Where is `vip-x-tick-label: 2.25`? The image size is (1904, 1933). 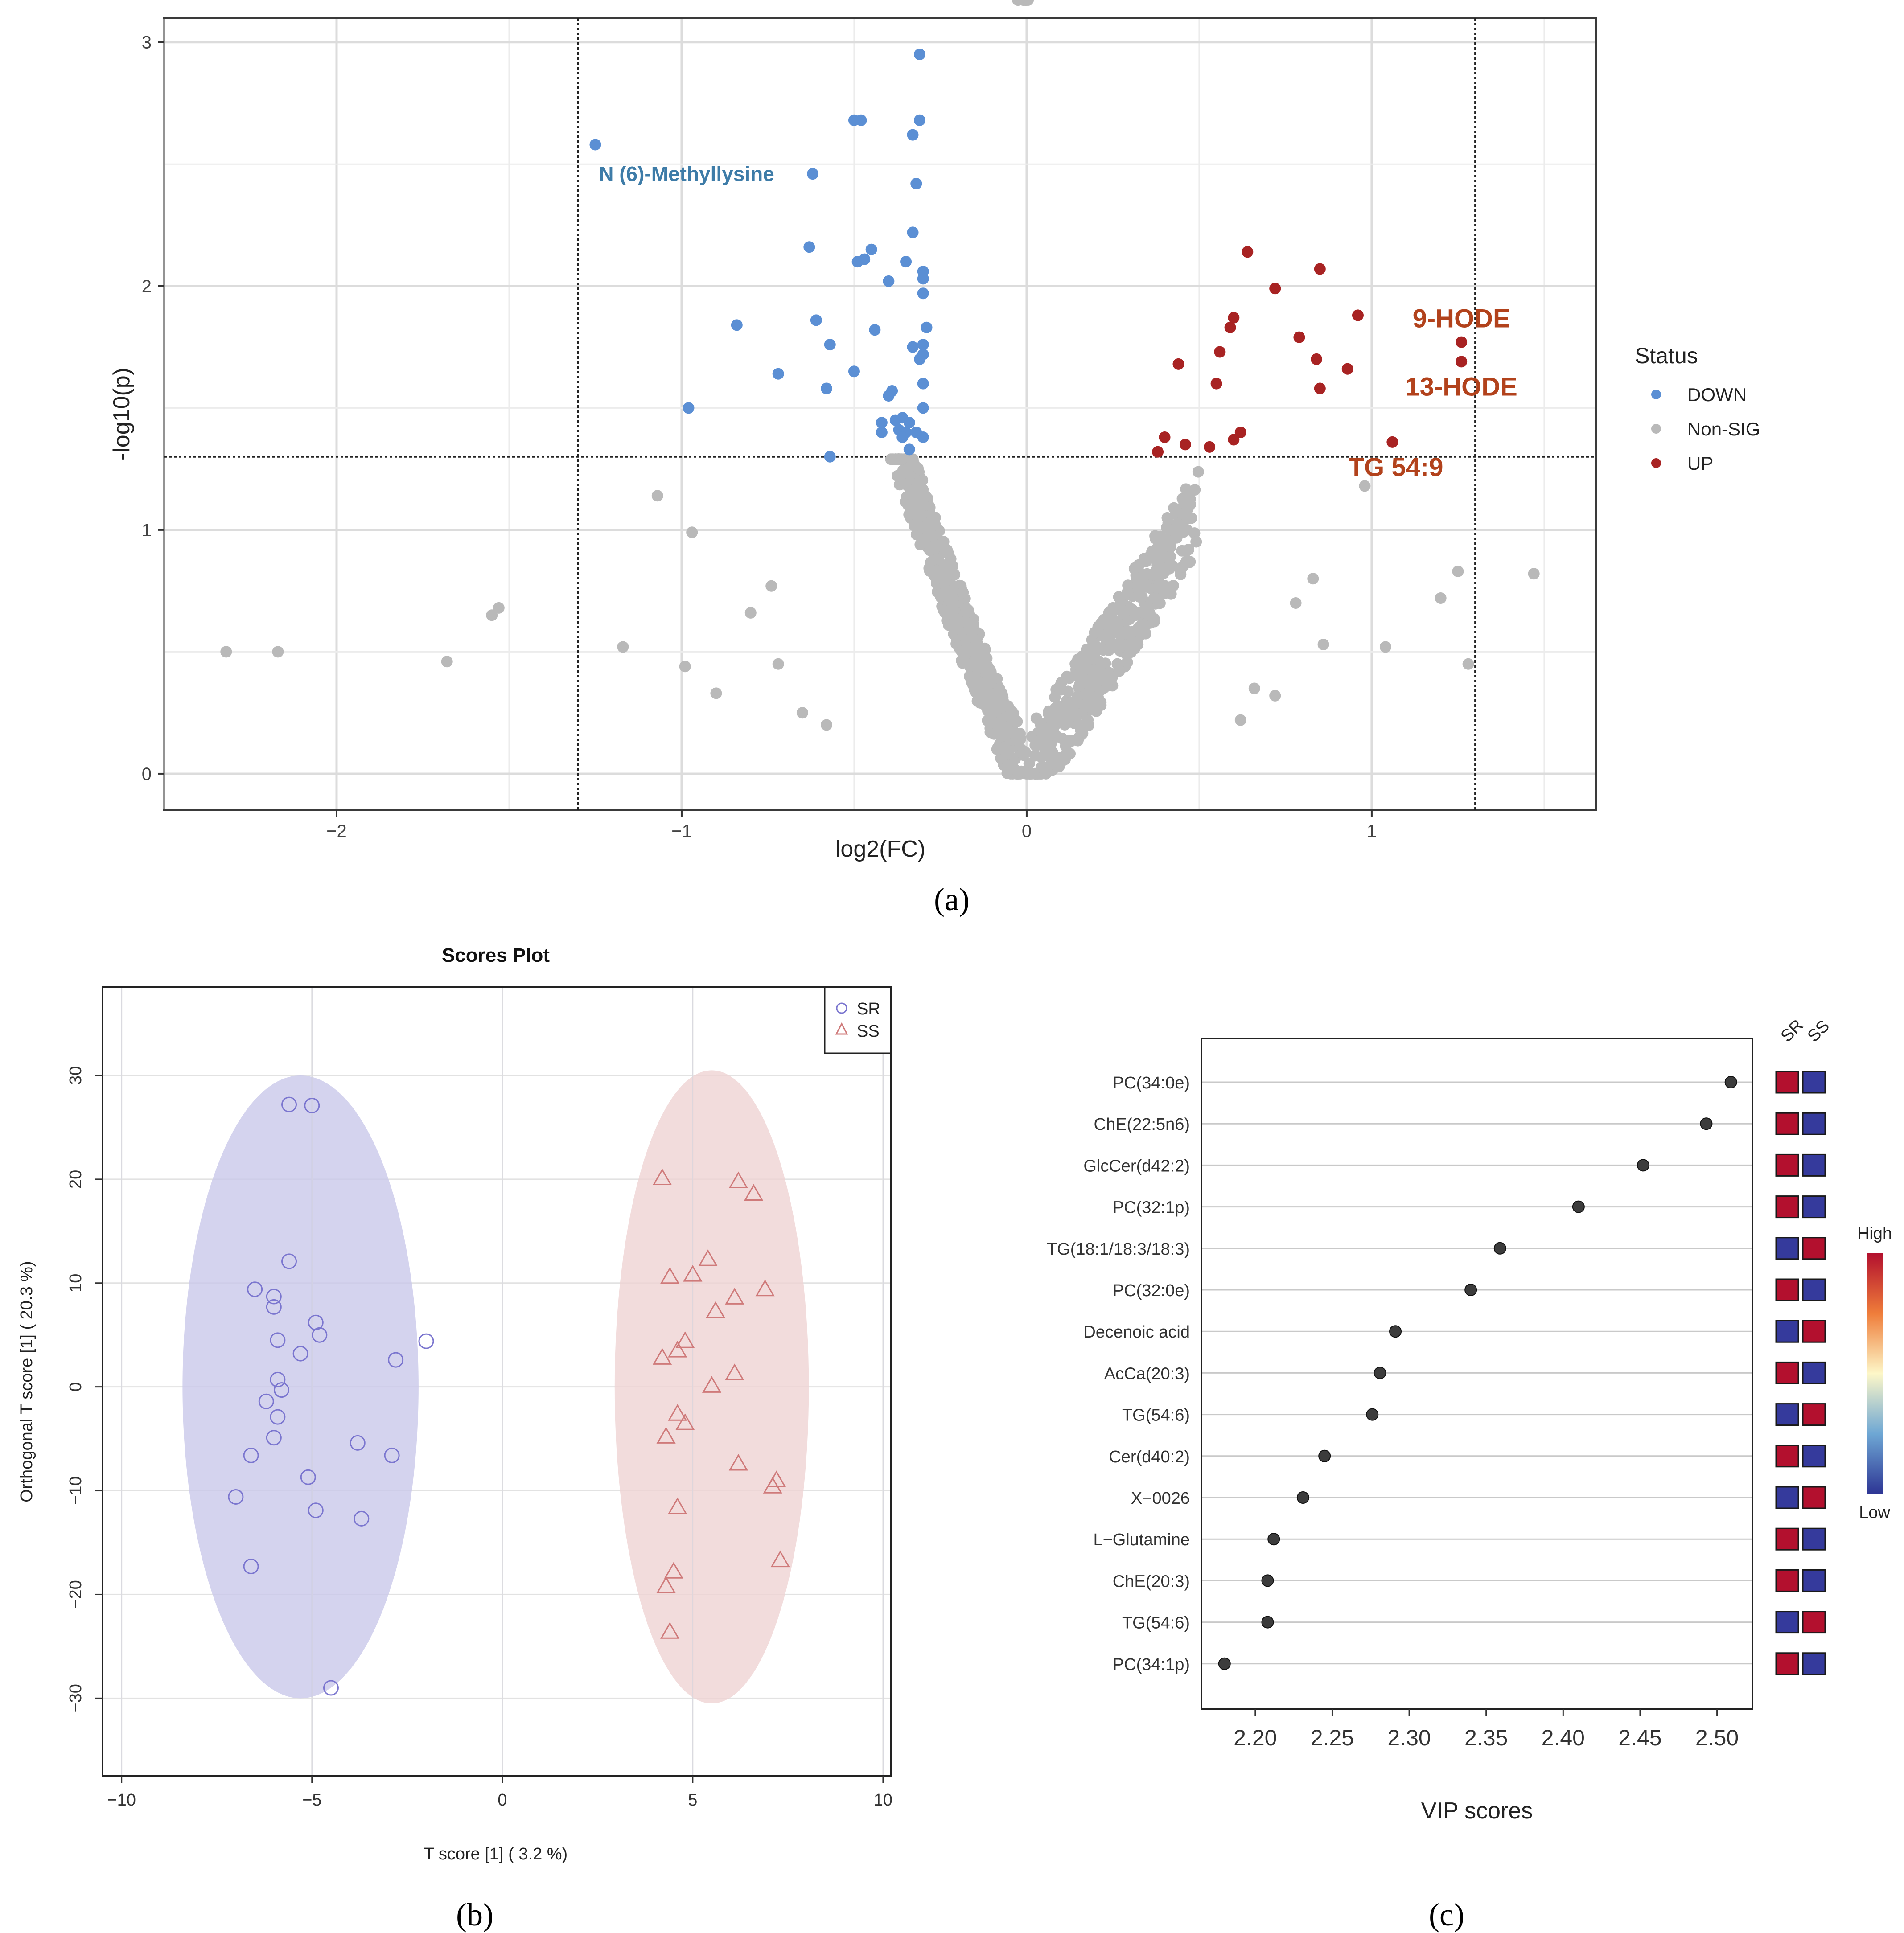
vip-x-tick-label: 2.25 is located at coordinates (1332, 1737).